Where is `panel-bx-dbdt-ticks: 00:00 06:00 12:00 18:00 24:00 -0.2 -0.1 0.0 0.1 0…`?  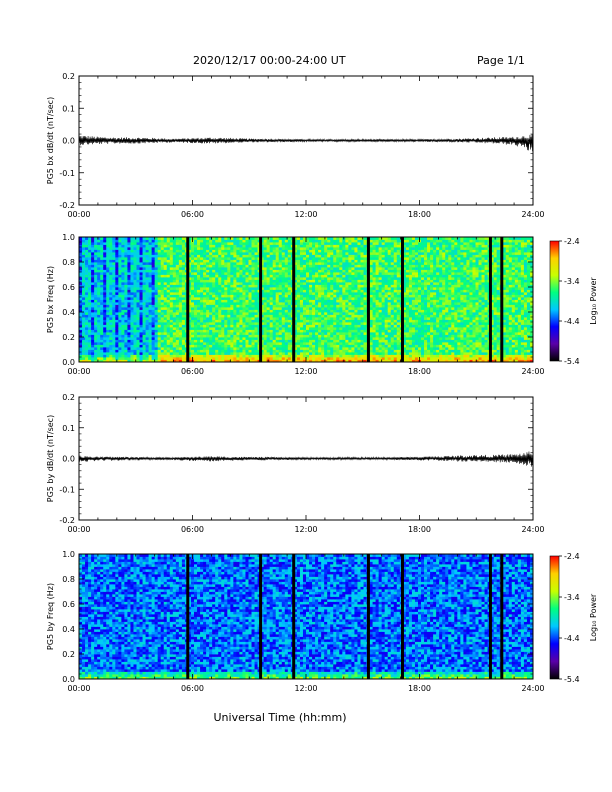
panel-bx-dbdt-ticks: 00:00 06:00 12:00 18:00 24:00 -0.2 -0.1 0.0 0.1 0… is located at coordinates (301, 145).